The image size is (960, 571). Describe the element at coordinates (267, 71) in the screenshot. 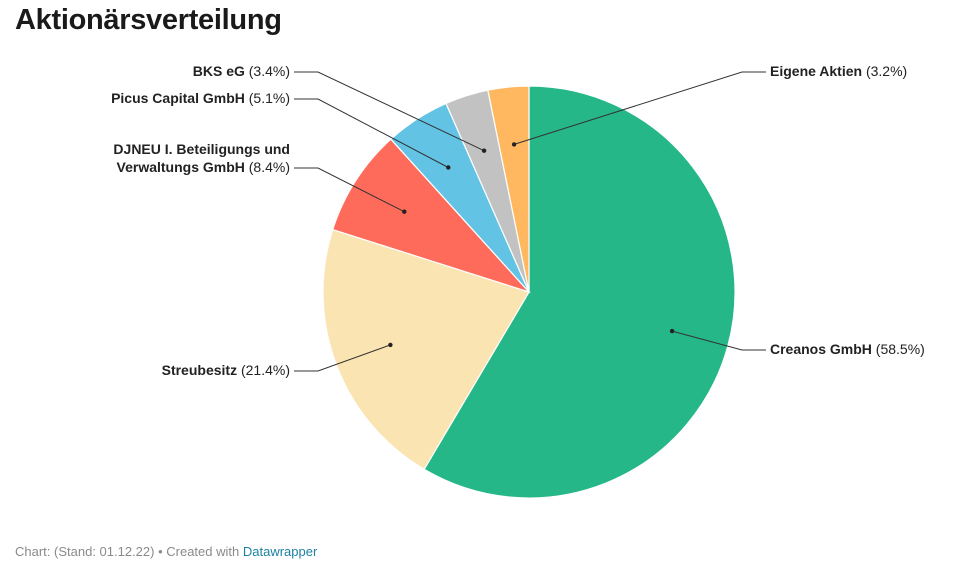

I see `slice-value: (3.4%)` at that location.